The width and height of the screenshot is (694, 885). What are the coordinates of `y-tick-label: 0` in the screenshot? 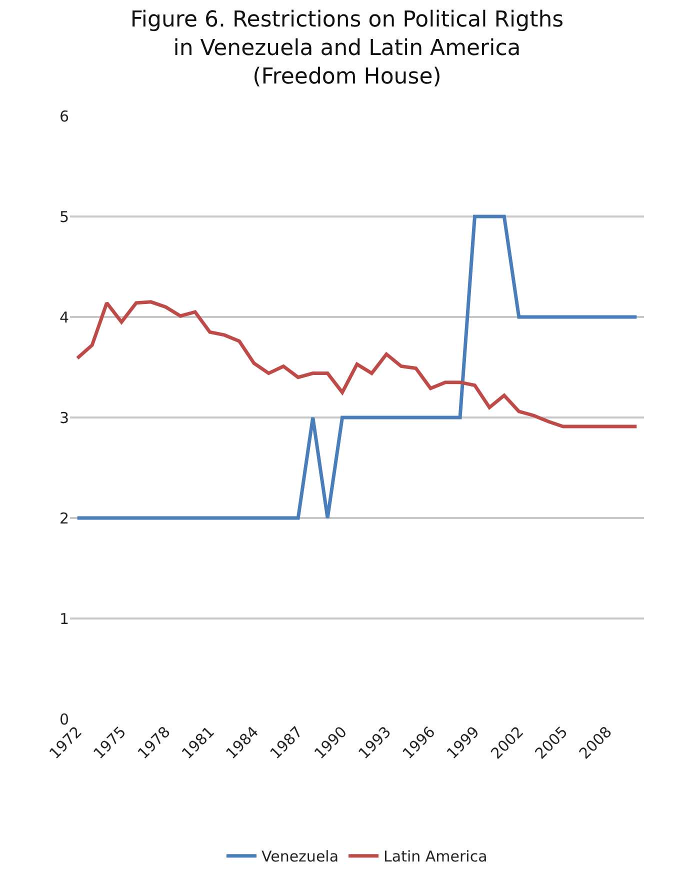 It's located at (64, 719).